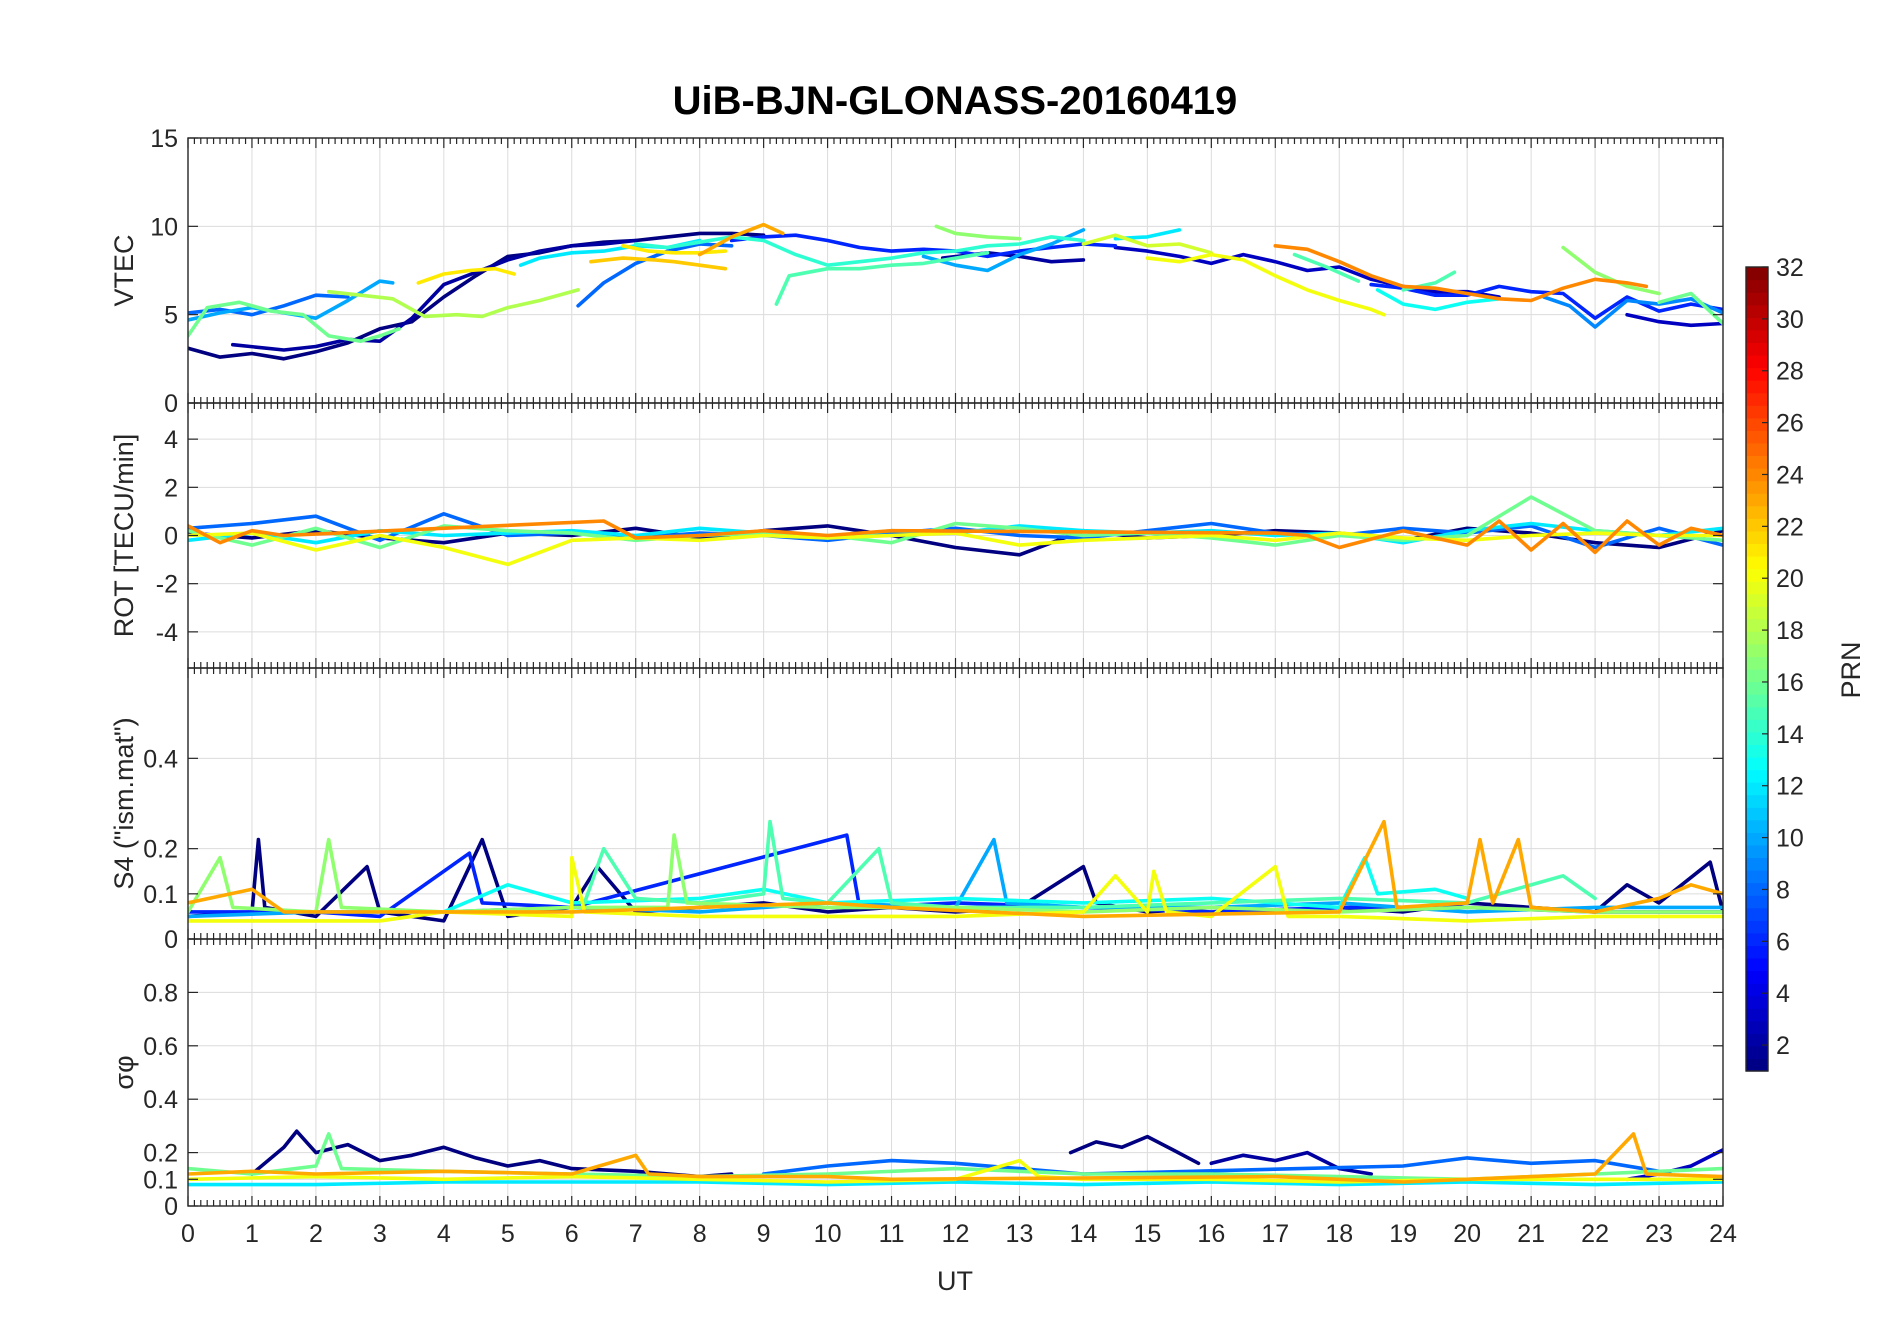  I want to click on x-tick-label: 2, so click(316, 1234).